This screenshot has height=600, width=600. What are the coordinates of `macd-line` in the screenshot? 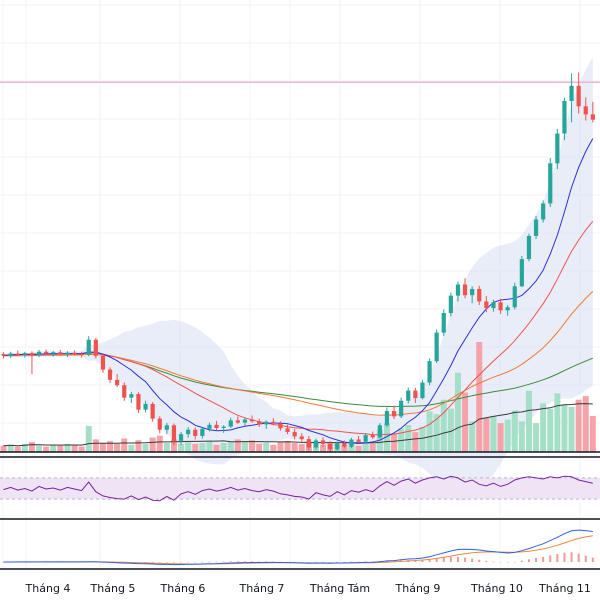 It's located at (298, 547).